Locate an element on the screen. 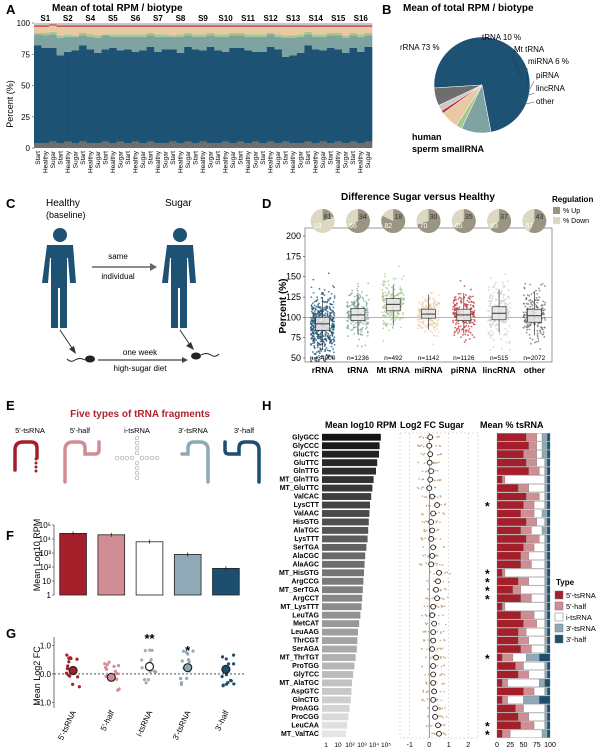  h-fc-mean is located at coordinates (439, 572).